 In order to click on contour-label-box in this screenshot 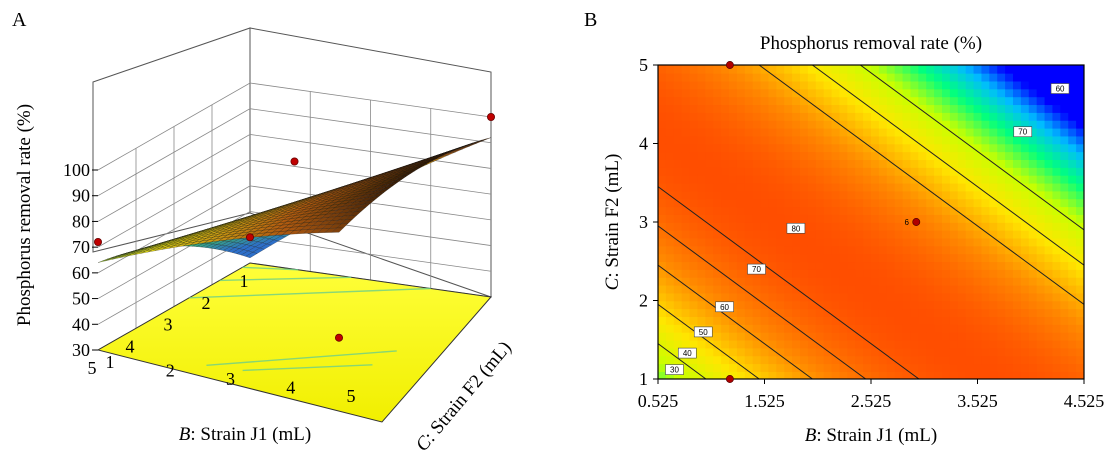, I will do `click(1023, 132)`.